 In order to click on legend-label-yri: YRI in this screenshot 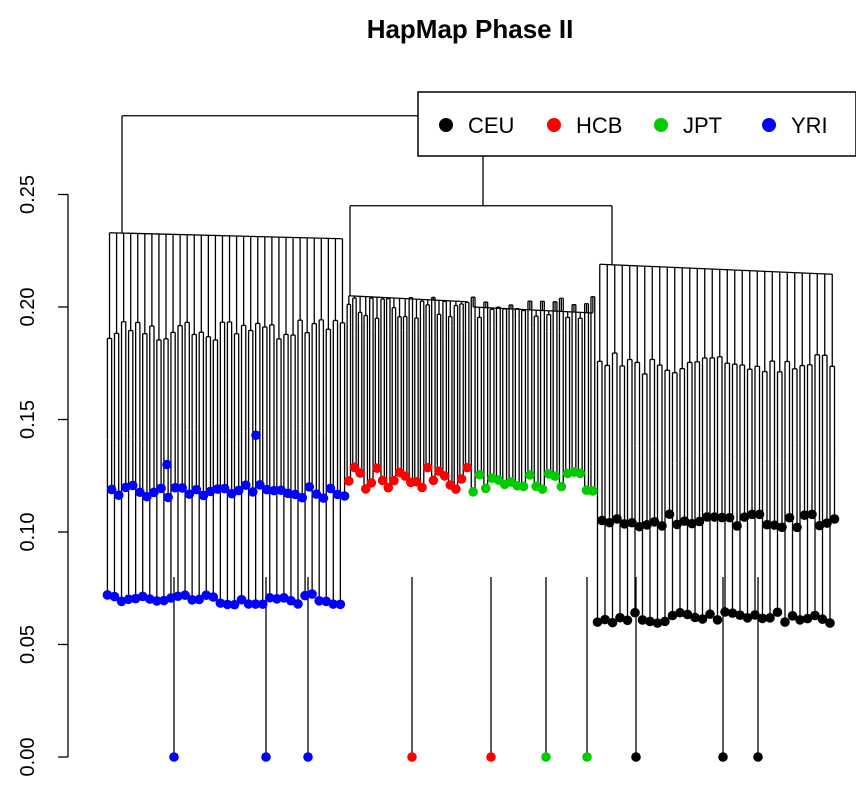, I will do `click(809, 125)`.